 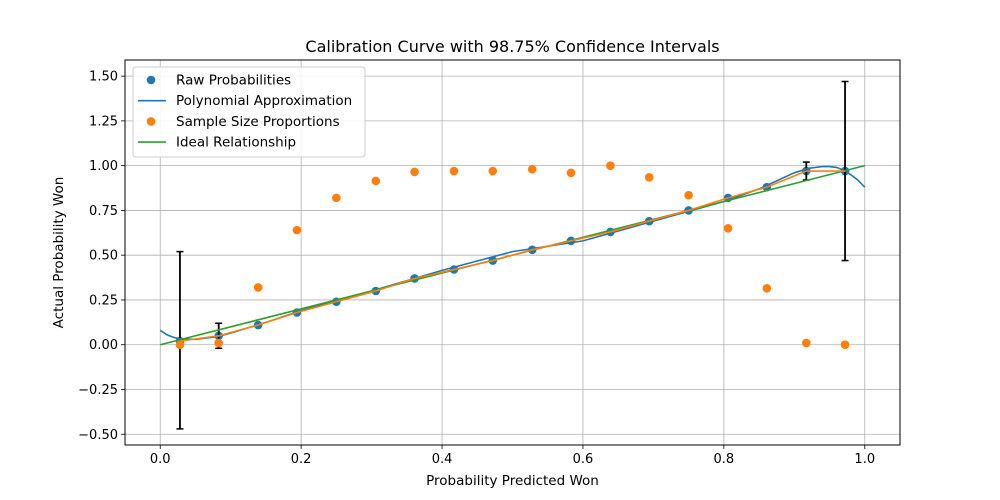 I want to click on legend-label: Ideal Relationship, so click(x=236, y=143).